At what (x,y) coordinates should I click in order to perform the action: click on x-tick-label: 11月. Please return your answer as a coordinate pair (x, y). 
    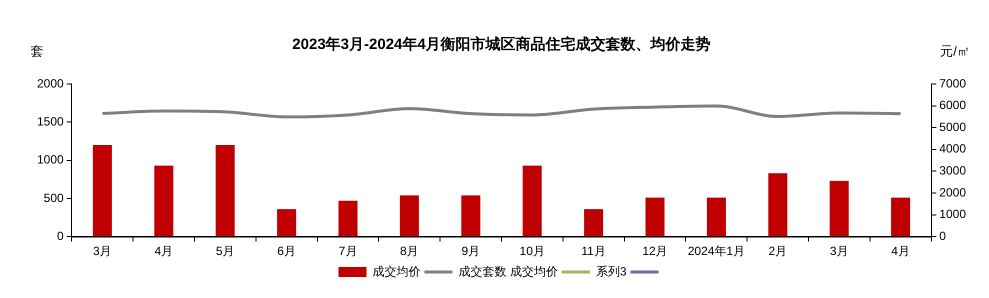
    Looking at the image, I should click on (593, 251).